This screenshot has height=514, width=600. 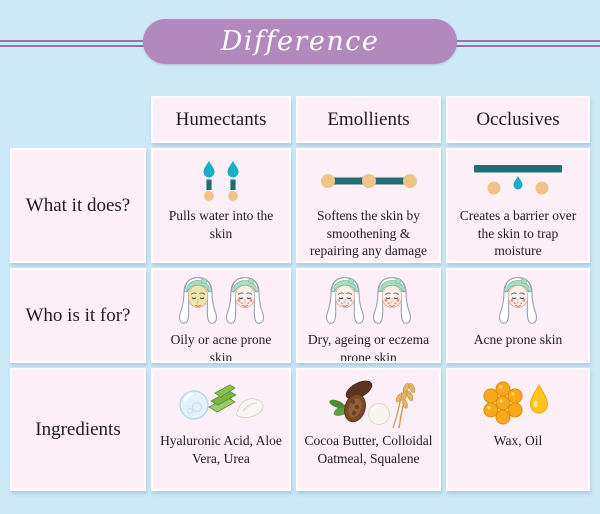 What do you see at coordinates (221, 429) in the screenshot?
I see `cell-humectants-ingredients: Hyaluronic Acid, Aloe Vera, Urea` at bounding box center [221, 429].